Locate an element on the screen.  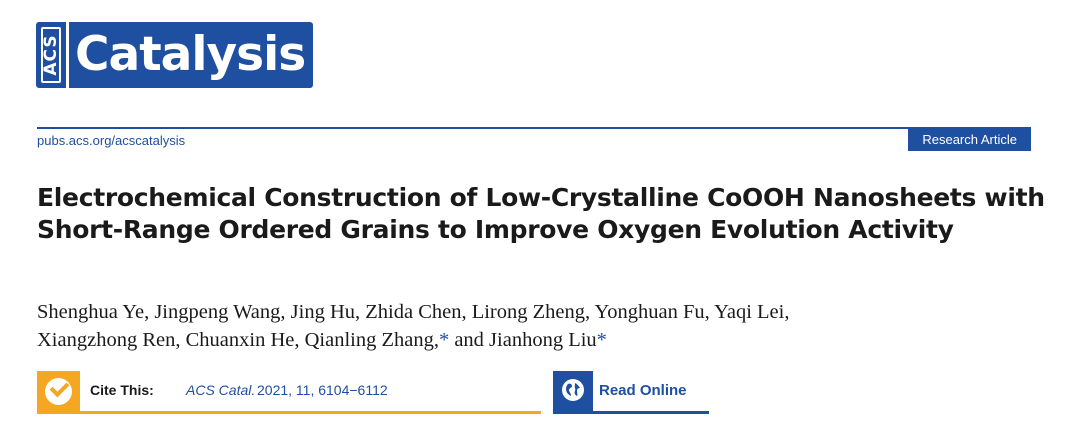
author-list-line-2b: and Jianhong Liu is located at coordinates (523, 340).